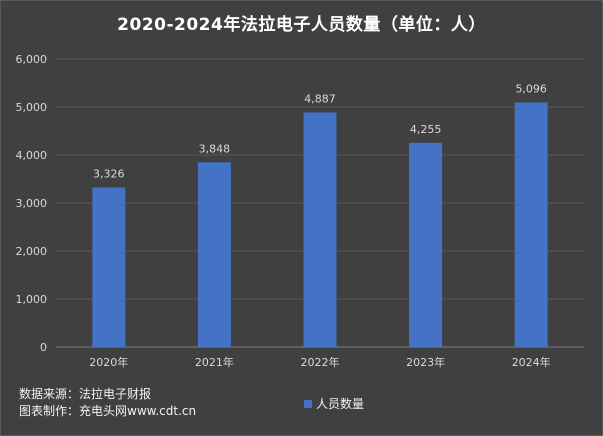 This screenshot has height=436, width=603. What do you see at coordinates (425, 362) in the screenshot?
I see `x-tick-label: 2023年` at bounding box center [425, 362].